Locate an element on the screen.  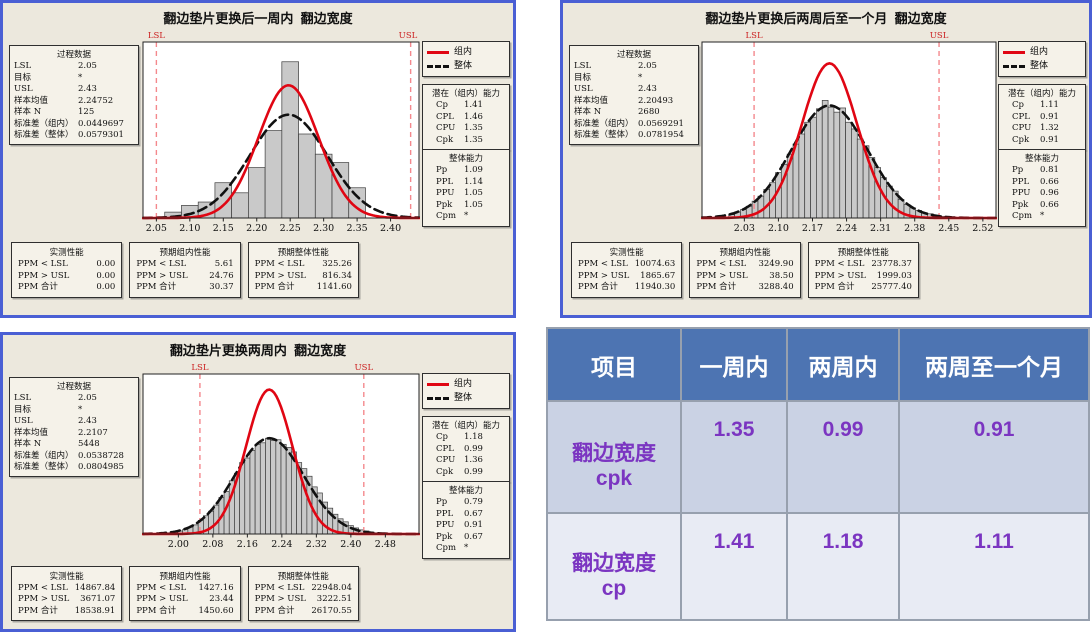
capability-plot-svg: LSL USL 2.05 2.10 2.15 2.20 2.25 2.30 2.35 2.40 is located at coordinates (280, 132).